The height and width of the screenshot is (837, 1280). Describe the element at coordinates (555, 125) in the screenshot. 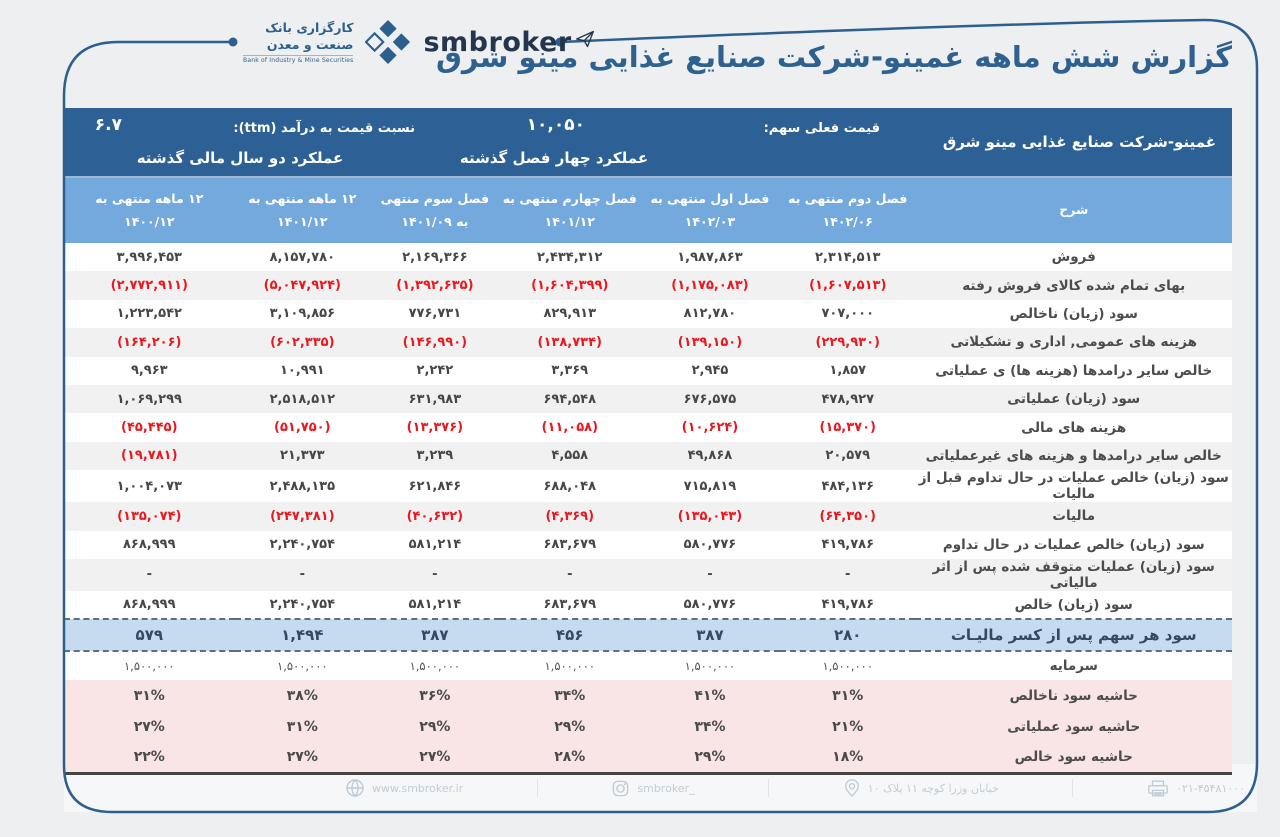

I see `current-price-value: ۱۰,۰۵۰` at that location.